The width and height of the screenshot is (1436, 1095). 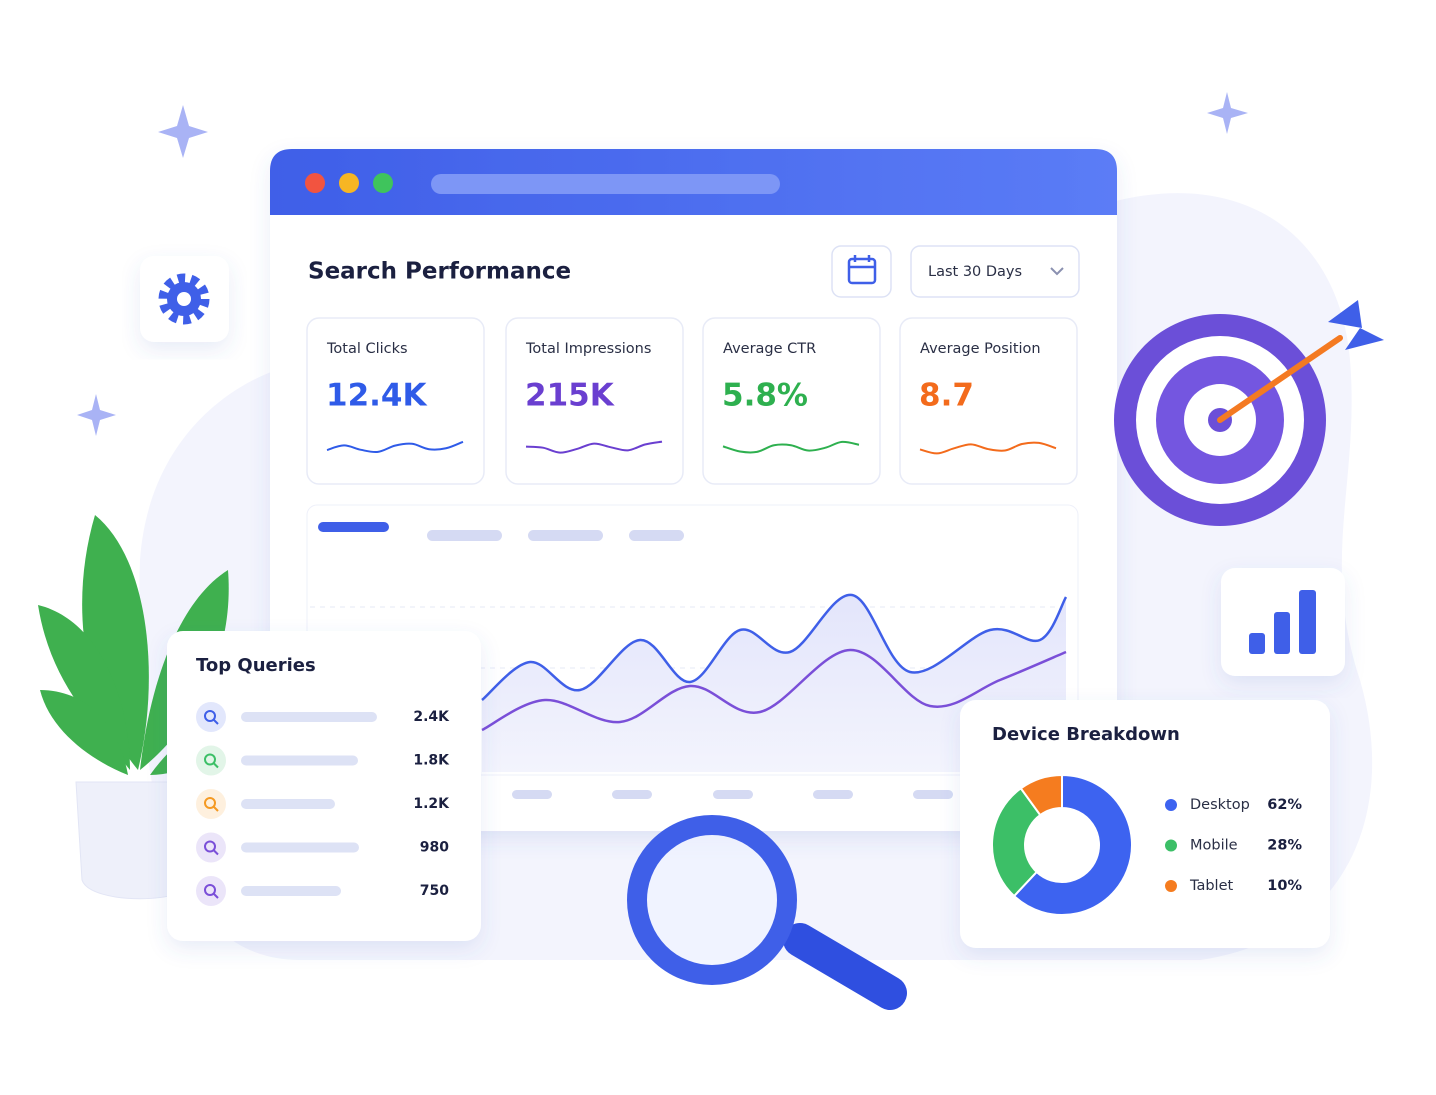 I want to click on url-bar, so click(x=605, y=184).